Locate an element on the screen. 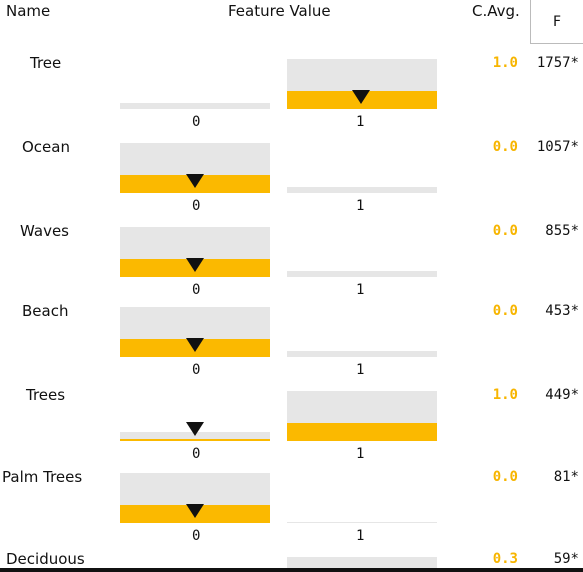 This screenshot has height=572, width=583. cavg-value: 0.3 is located at coordinates (505, 559).